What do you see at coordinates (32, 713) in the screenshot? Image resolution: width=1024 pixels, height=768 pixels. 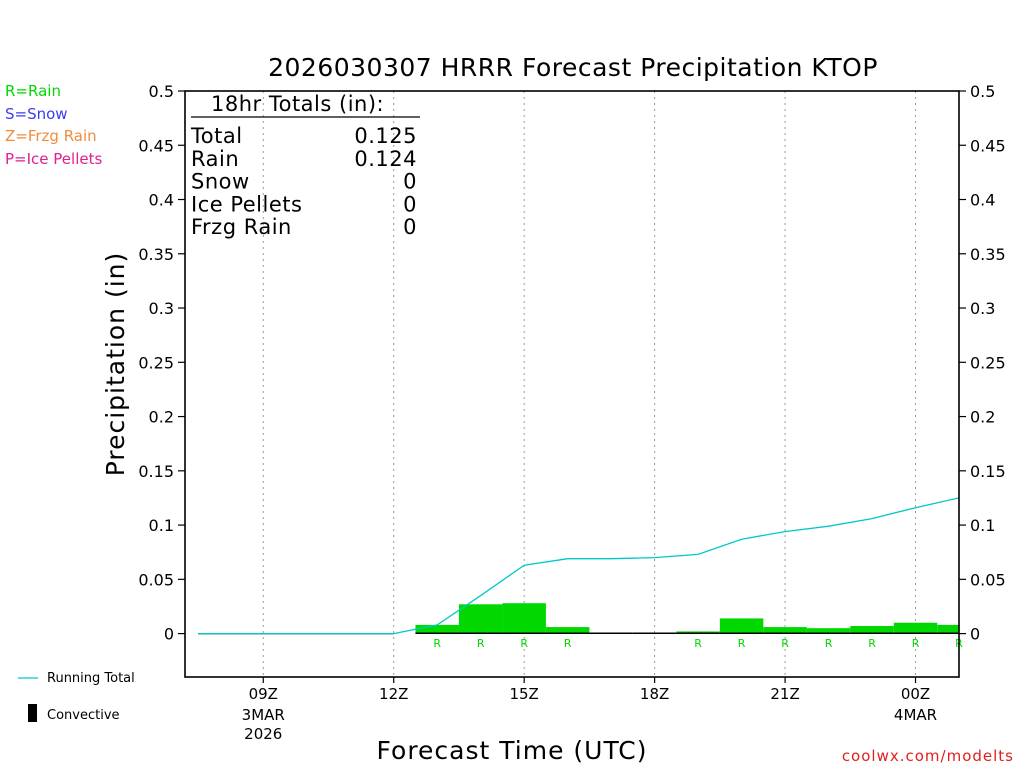 I see `convective-swatch` at bounding box center [32, 713].